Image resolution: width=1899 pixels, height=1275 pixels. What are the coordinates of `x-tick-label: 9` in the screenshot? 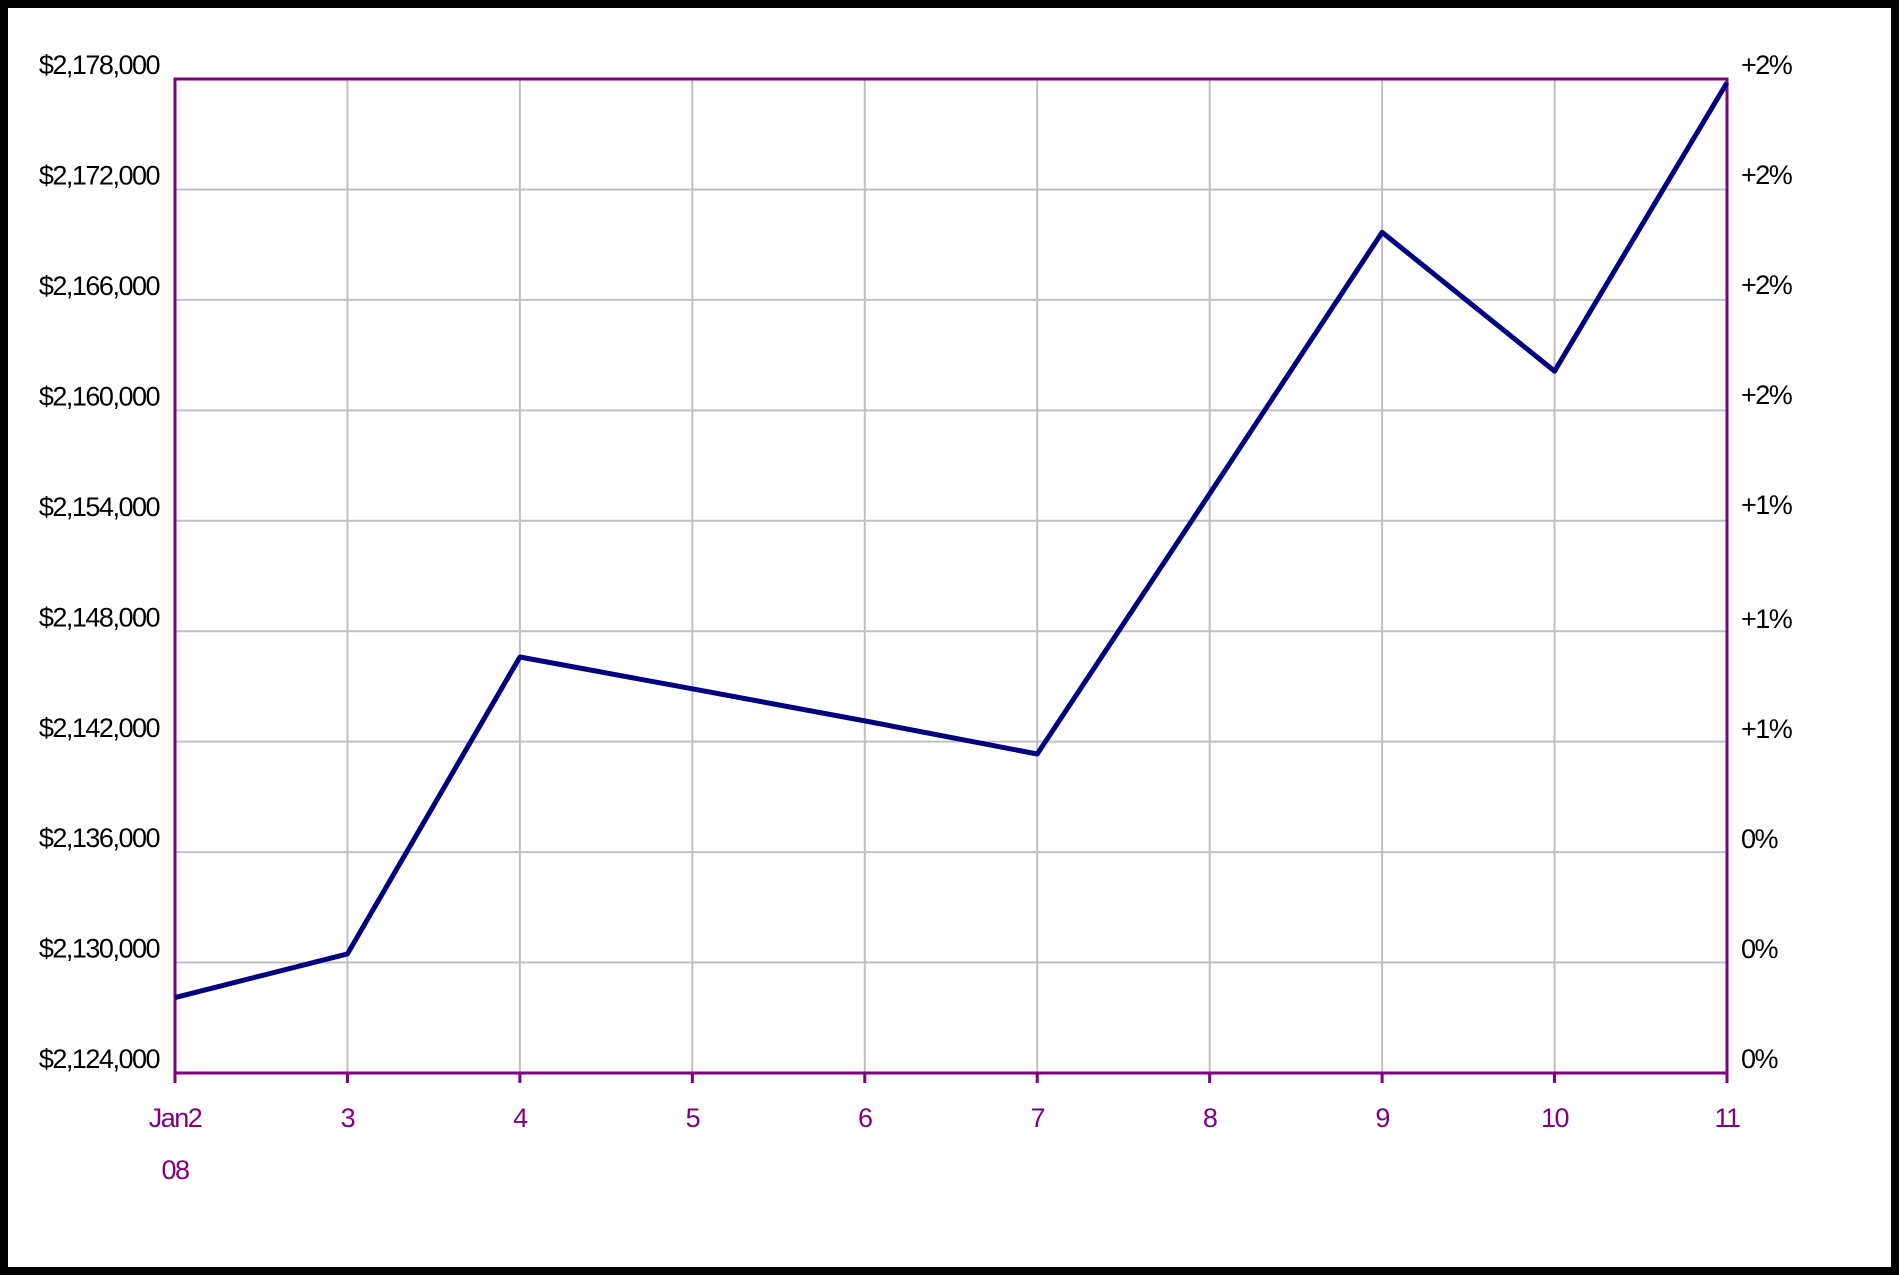 It's located at (1382, 1118).